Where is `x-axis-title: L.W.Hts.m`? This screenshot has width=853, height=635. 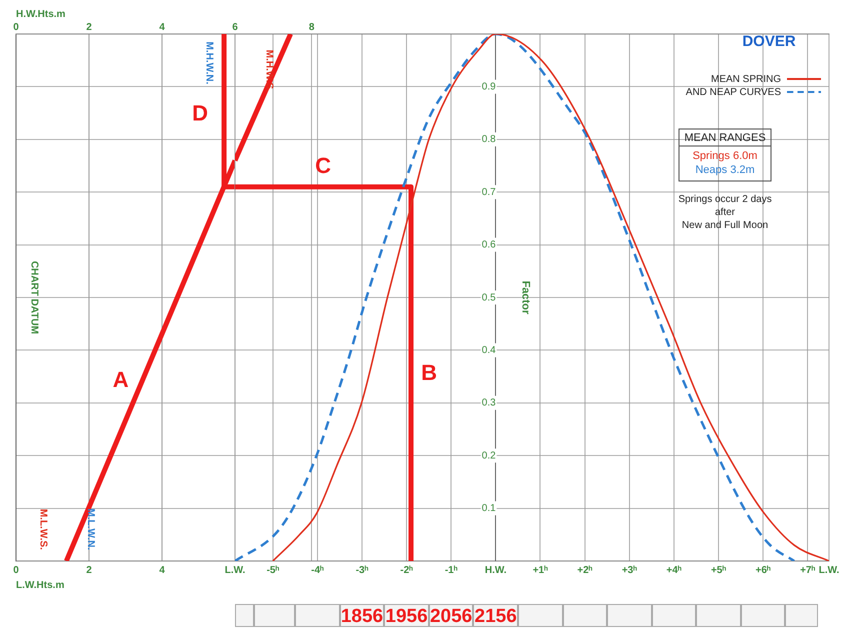 x-axis-title: L.W.Hts.m is located at coordinates (40, 585).